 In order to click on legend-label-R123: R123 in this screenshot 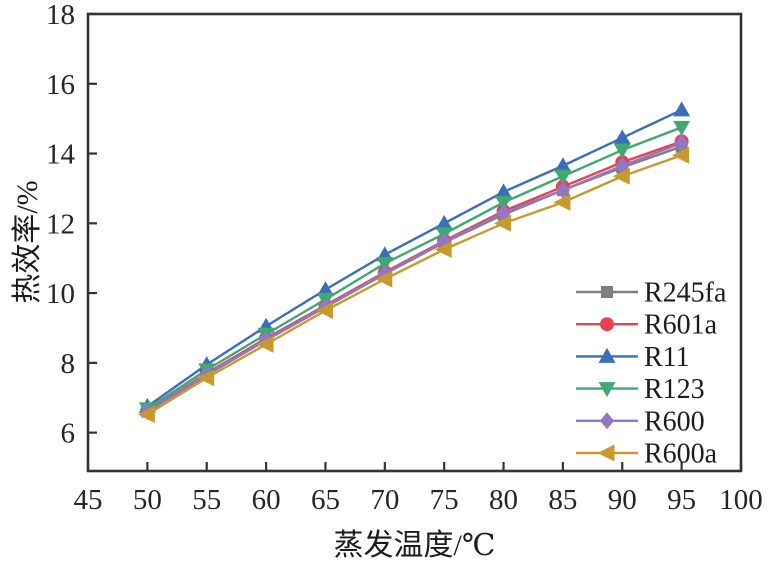, I will do `click(674, 389)`.